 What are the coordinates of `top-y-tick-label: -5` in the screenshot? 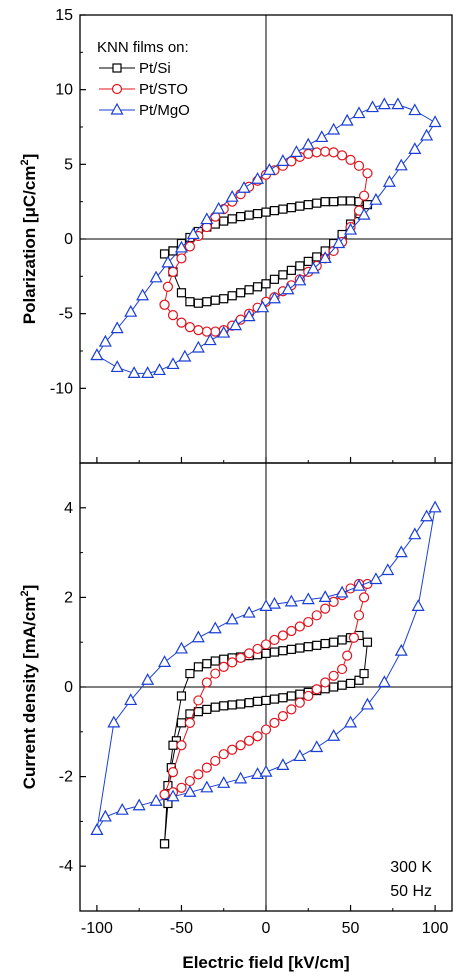 It's located at (66, 314).